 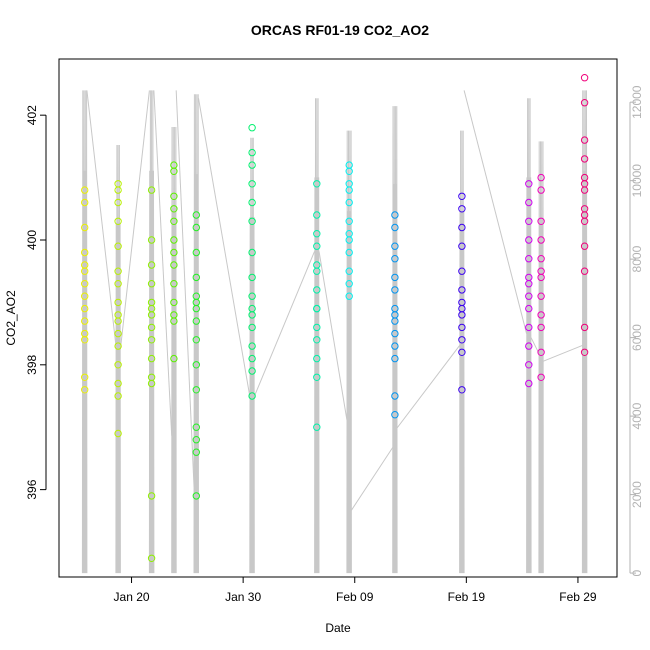 I want to click on right-tick-label: 0, so click(x=637, y=572).